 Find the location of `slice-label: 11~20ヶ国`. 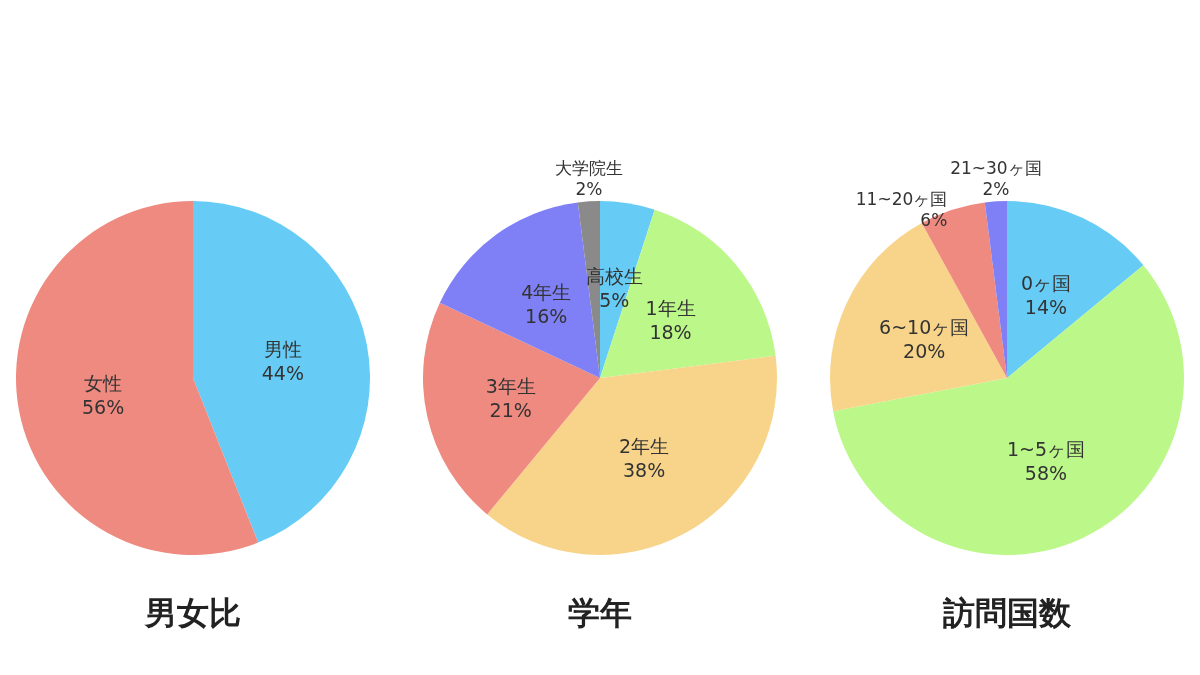

slice-label: 11~20ヶ国 is located at coordinates (901, 199).